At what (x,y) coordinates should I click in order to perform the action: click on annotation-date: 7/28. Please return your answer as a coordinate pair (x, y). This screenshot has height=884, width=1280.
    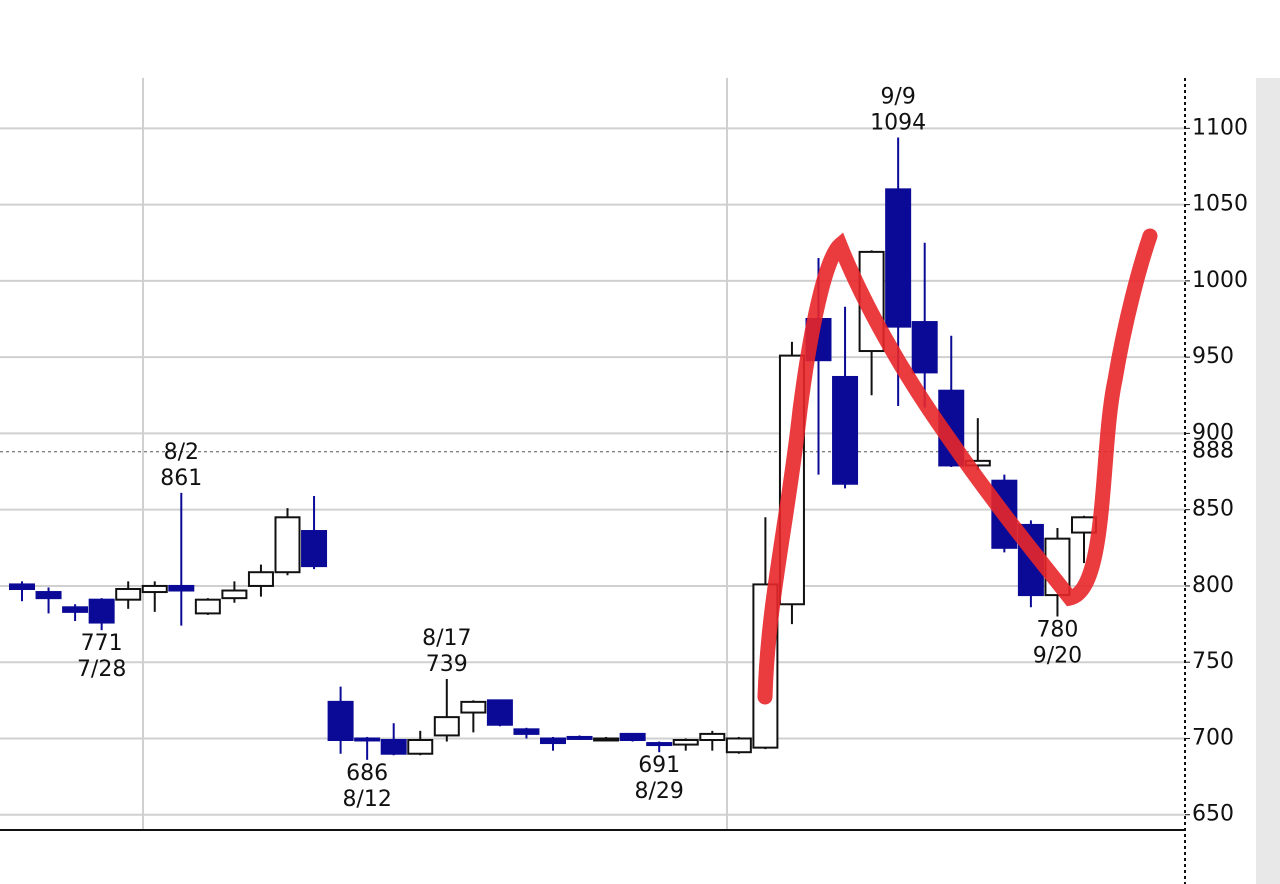
    Looking at the image, I should click on (101, 669).